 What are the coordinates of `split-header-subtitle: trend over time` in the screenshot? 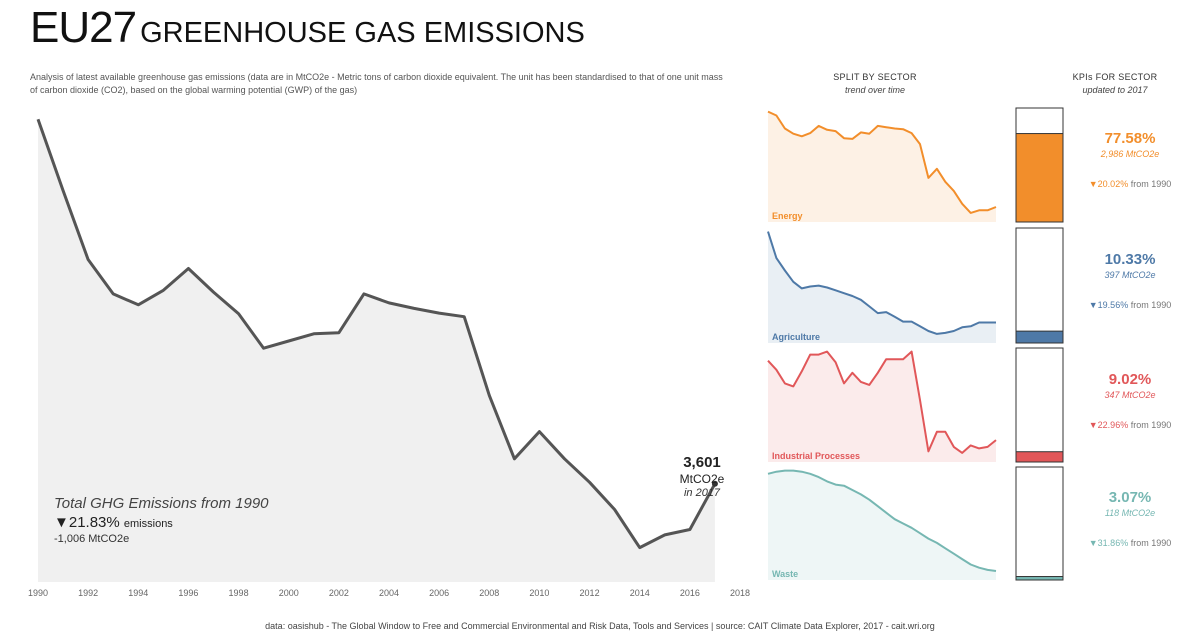 It's located at (875, 90).